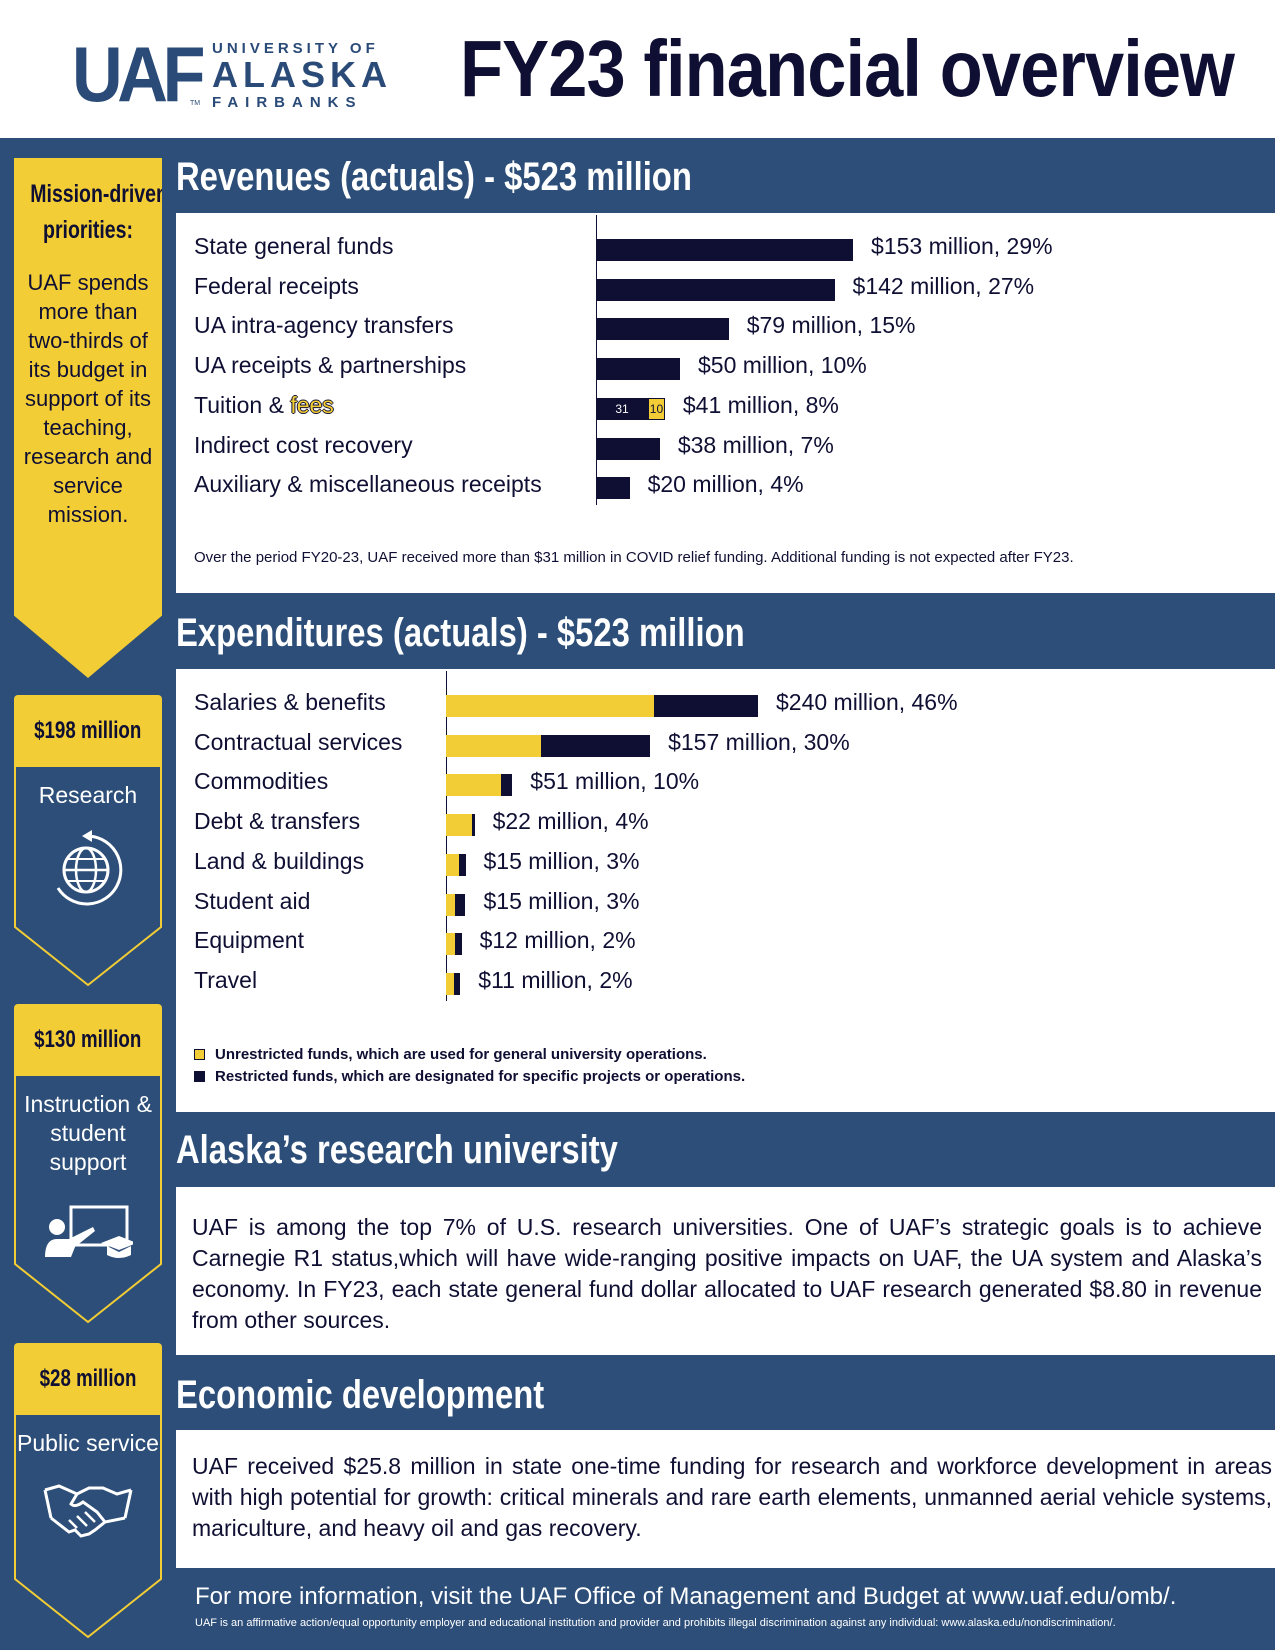 The width and height of the screenshot is (1275, 1650). Describe the element at coordinates (725, 939) in the screenshot. I see `expenditure-row: Equipment $12 million, 2%` at that location.